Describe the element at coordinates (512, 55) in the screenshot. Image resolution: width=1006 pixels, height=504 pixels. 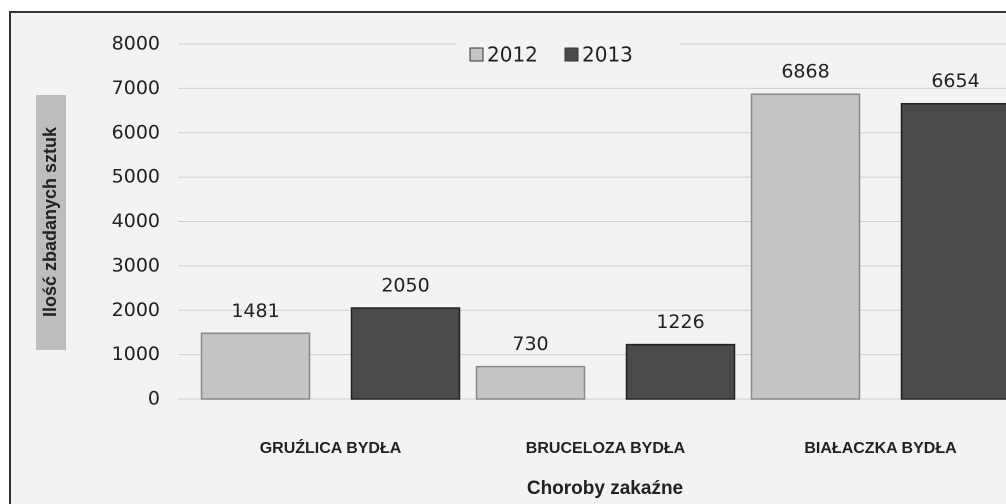
I see `legend-label: 2012` at that location.